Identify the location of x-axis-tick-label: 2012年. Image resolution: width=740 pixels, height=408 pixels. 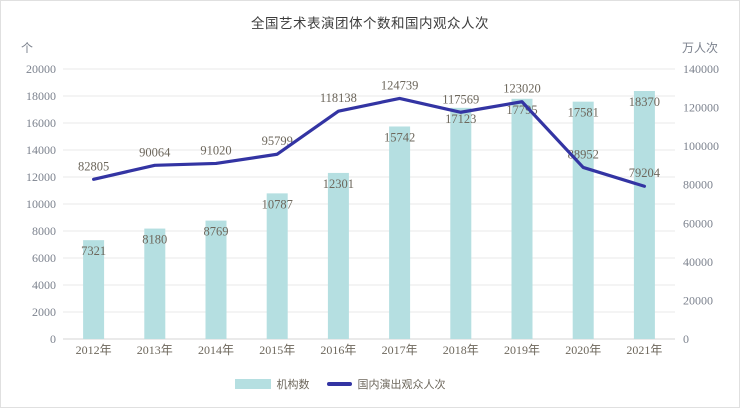
(94, 350).